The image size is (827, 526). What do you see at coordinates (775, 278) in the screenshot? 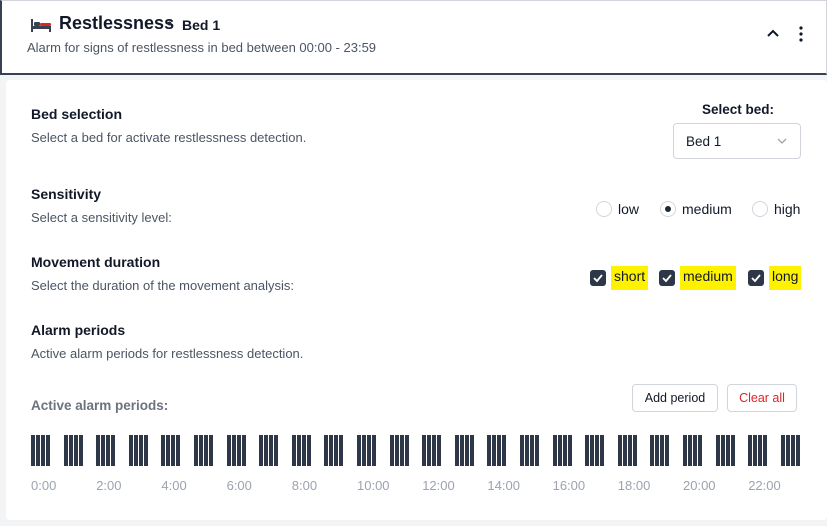
I see `duration-checkbox-long: long` at bounding box center [775, 278].